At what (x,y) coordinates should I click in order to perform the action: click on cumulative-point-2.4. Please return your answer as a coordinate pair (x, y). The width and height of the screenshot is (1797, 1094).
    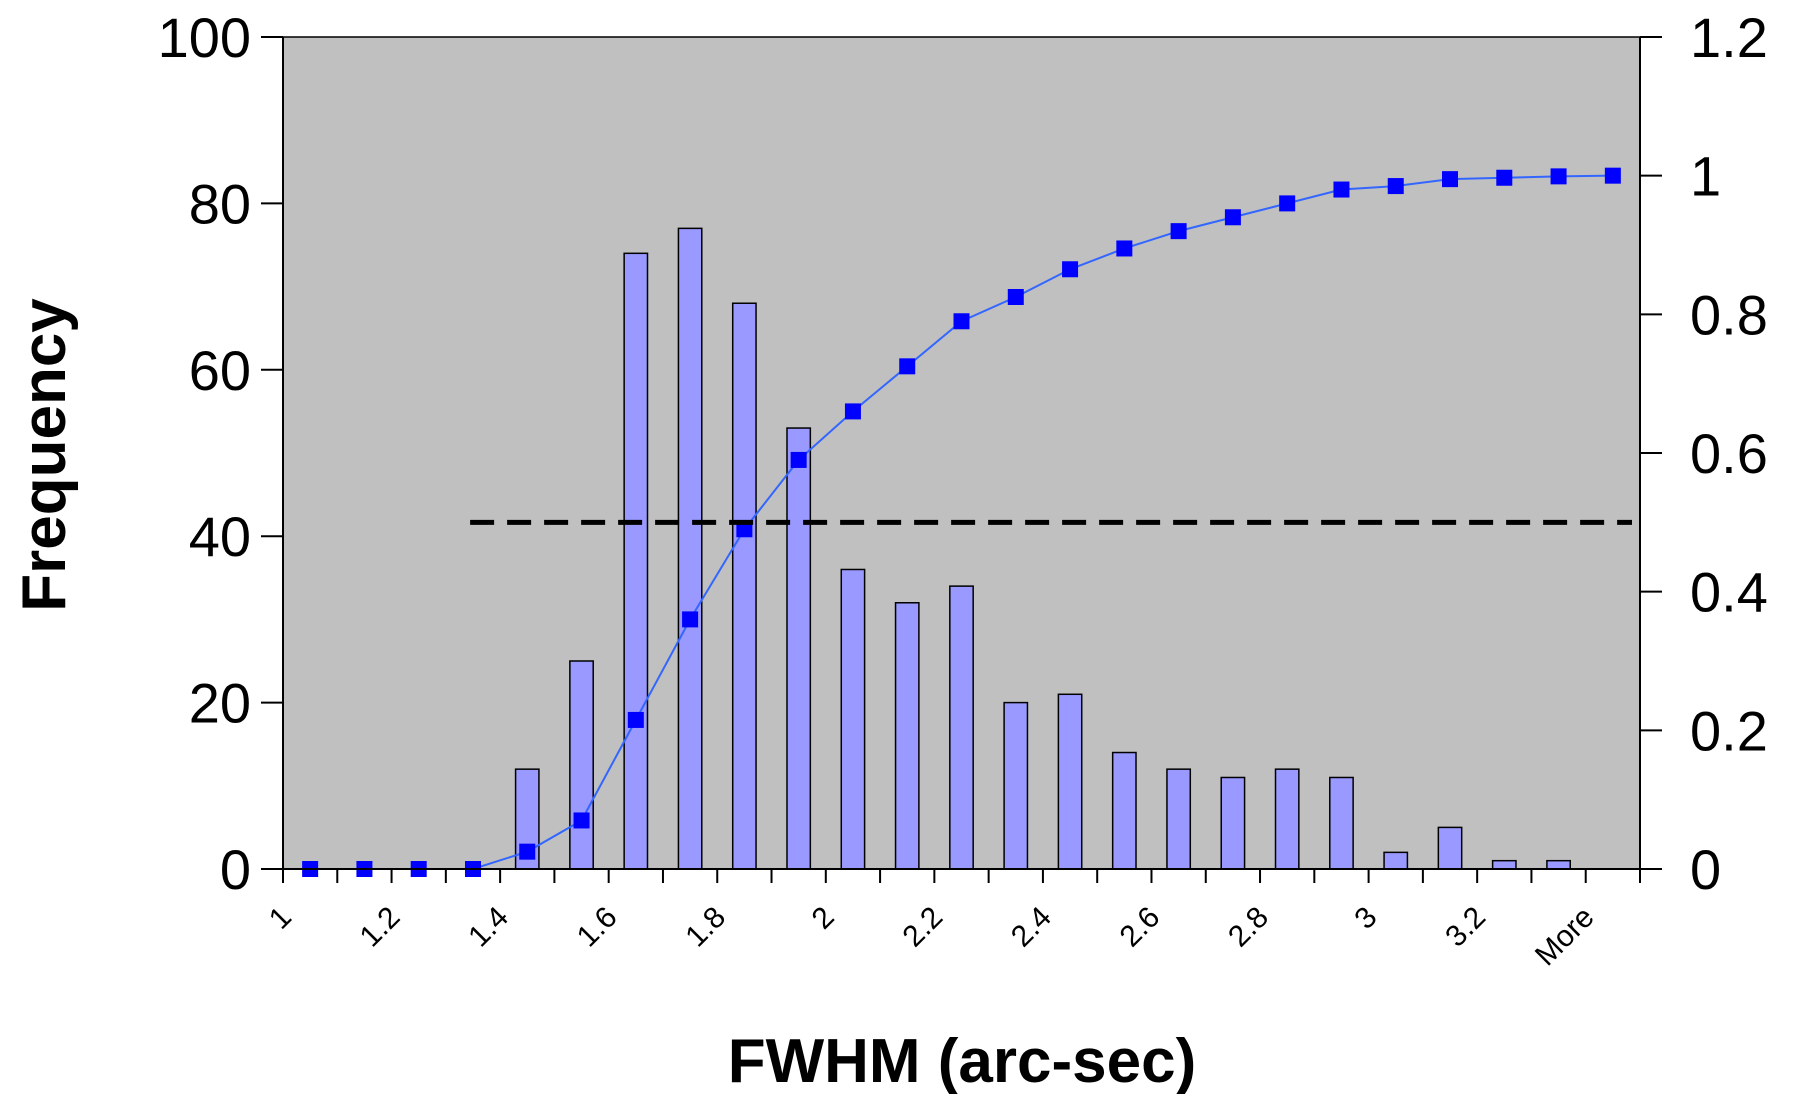
    Looking at the image, I should click on (1070, 269).